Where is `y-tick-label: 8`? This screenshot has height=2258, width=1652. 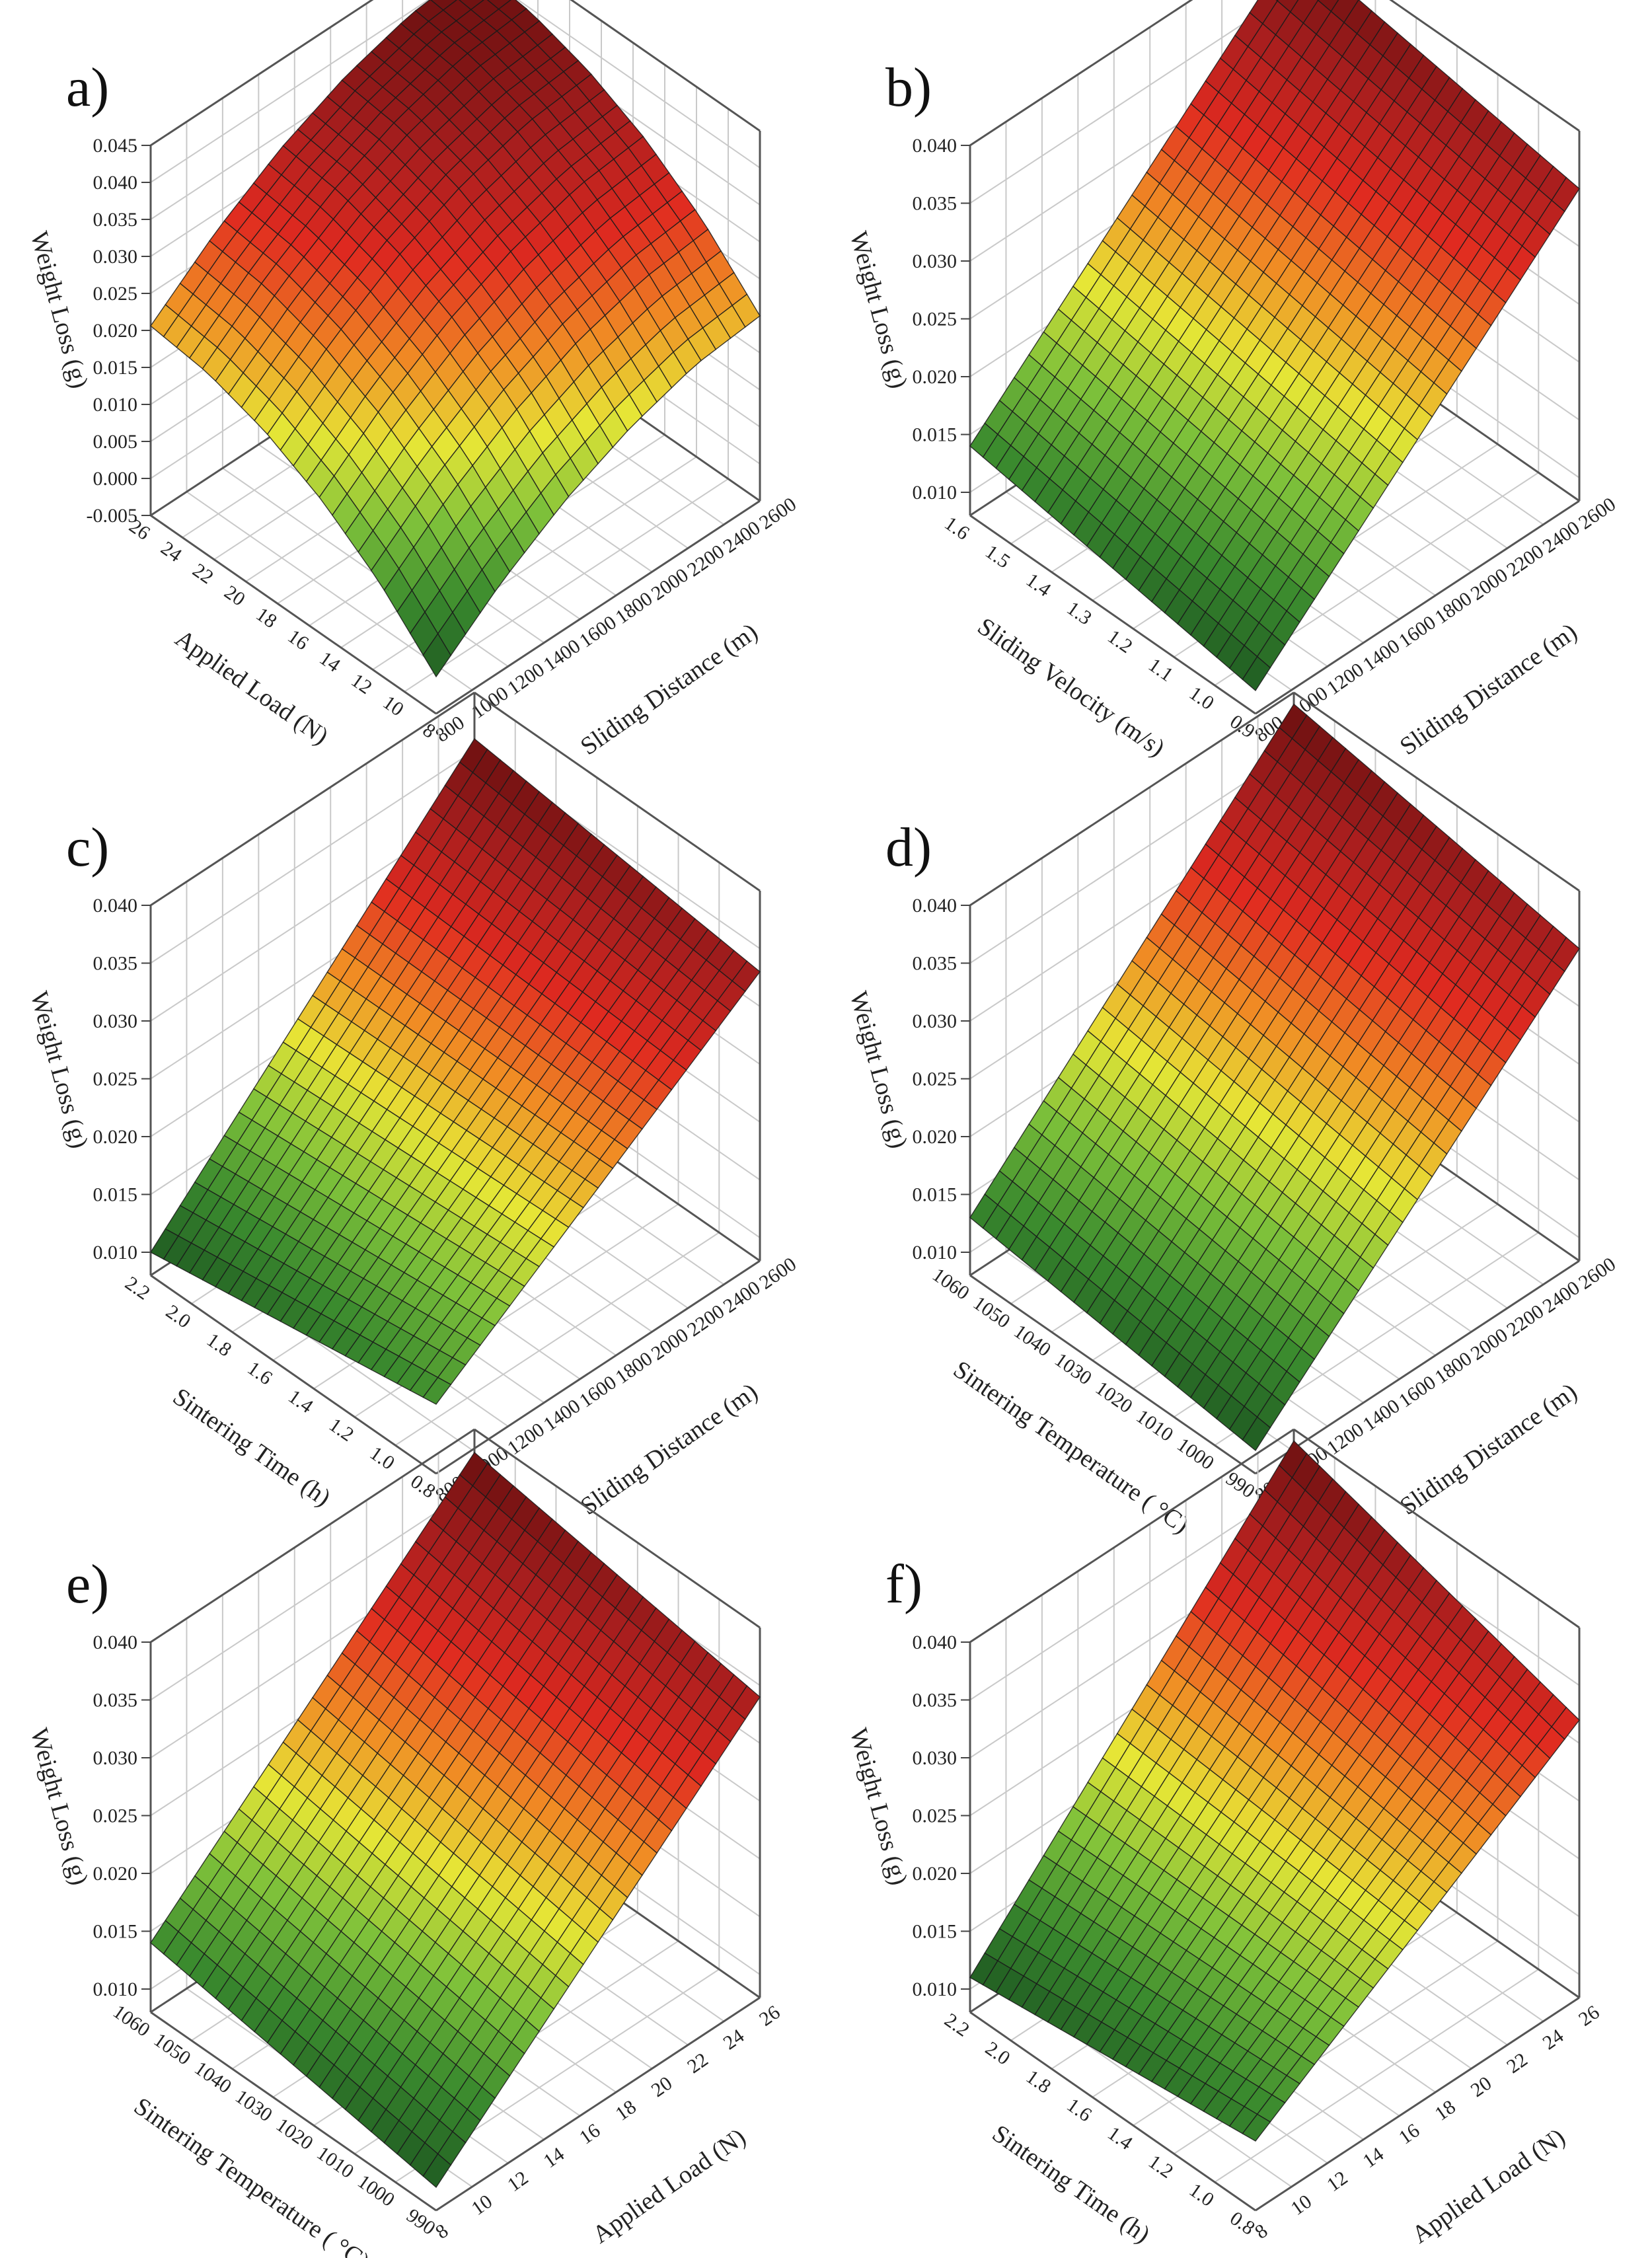 y-tick-label: 8 is located at coordinates (1261, 2231).